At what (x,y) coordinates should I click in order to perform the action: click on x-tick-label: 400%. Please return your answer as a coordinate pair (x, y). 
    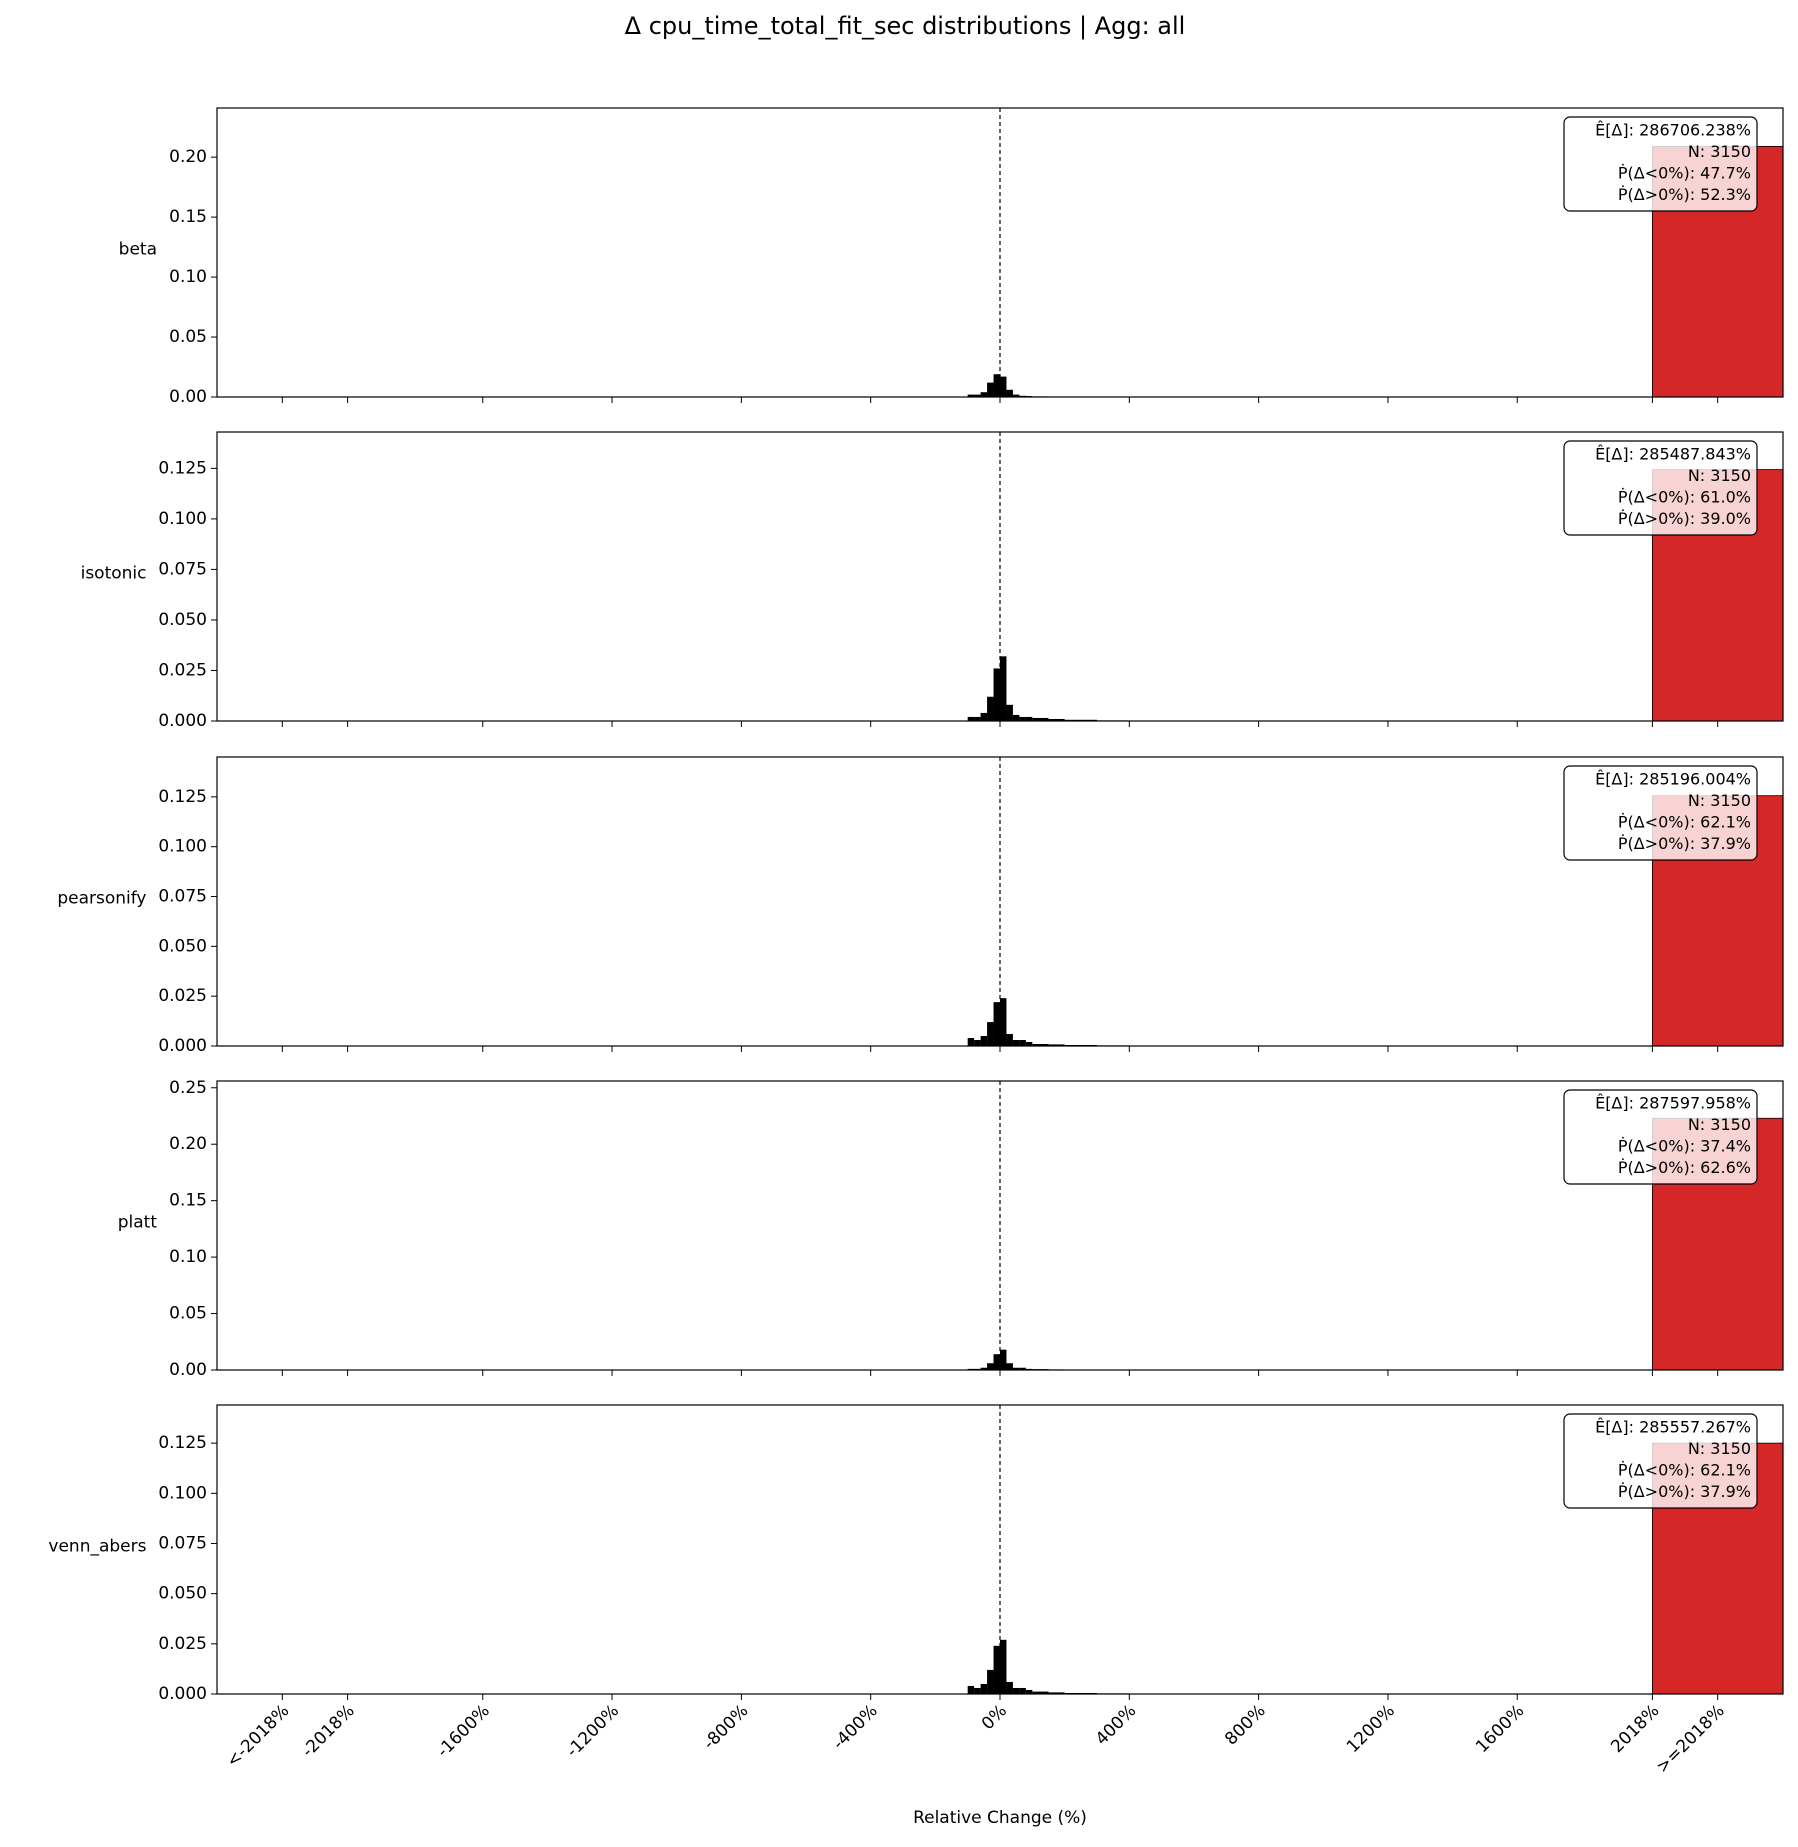
    Looking at the image, I should click on (1116, 1725).